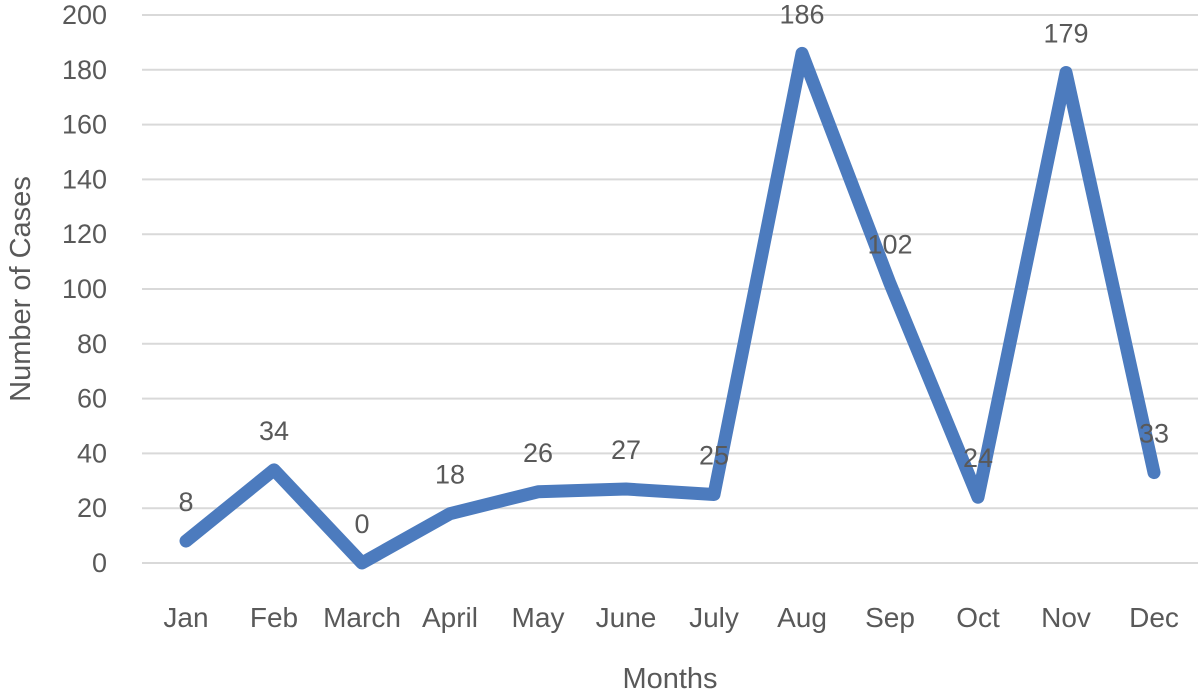 The width and height of the screenshot is (1200, 698). What do you see at coordinates (361, 524) in the screenshot?
I see `data-label: 0` at bounding box center [361, 524].